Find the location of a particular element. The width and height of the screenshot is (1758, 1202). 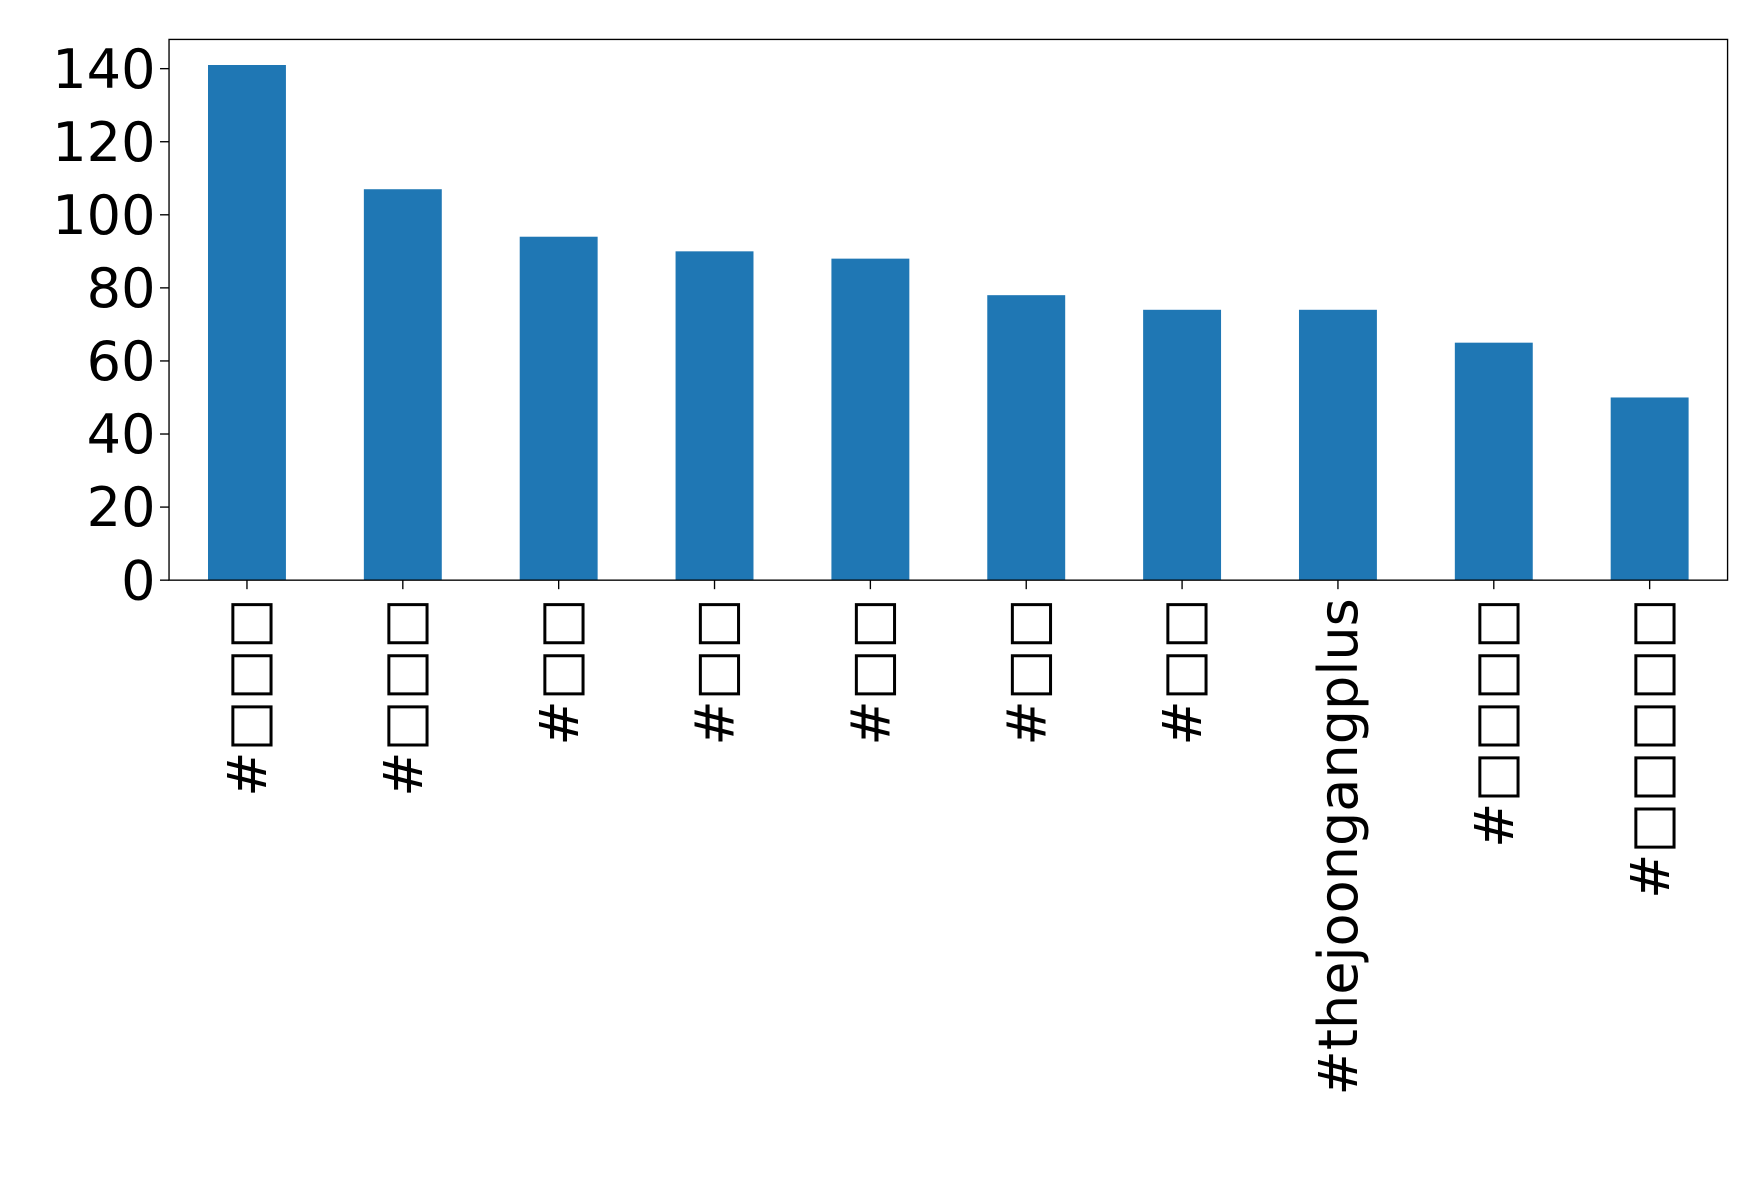

y-tick-label: 100 is located at coordinates (103, 215).